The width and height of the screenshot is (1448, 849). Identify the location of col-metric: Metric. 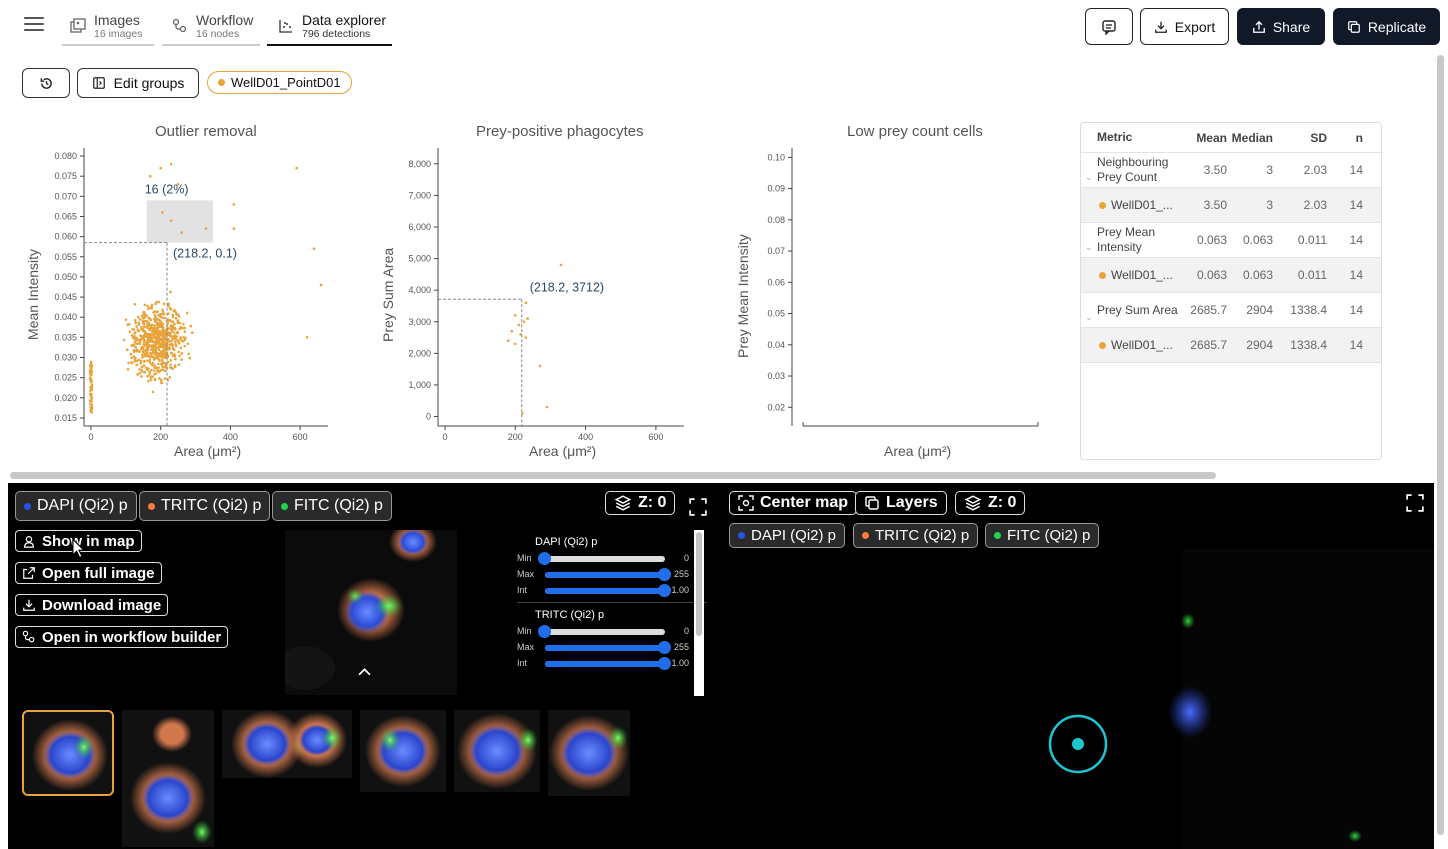
(1115, 137).